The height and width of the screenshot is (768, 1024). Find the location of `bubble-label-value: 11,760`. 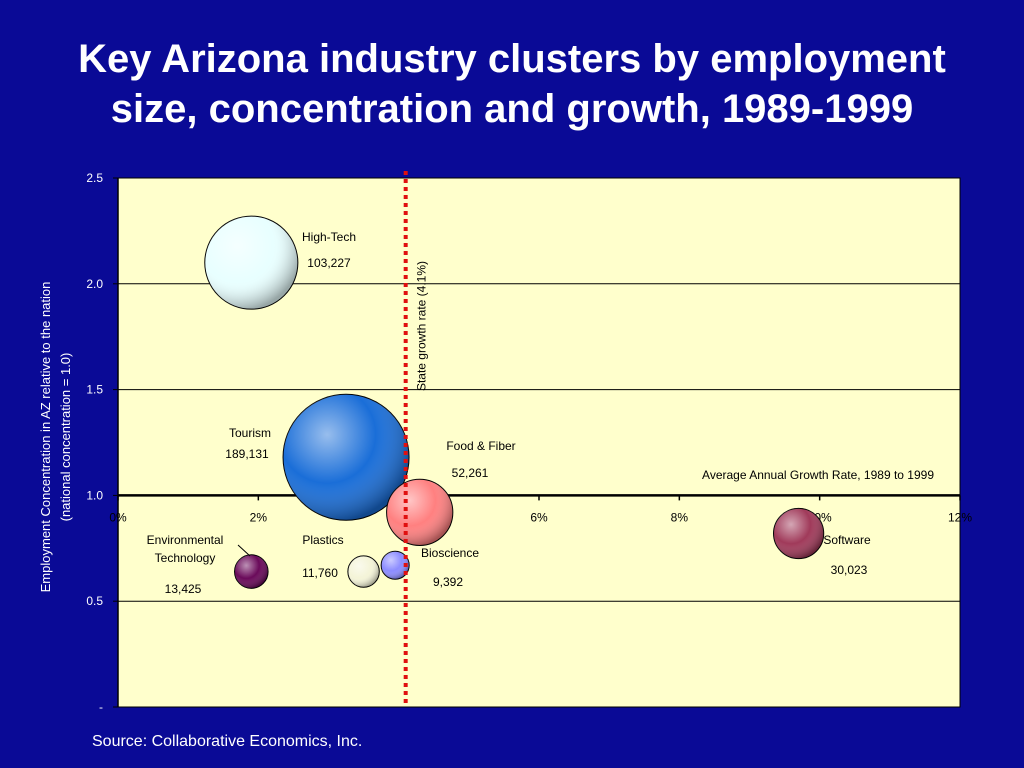

bubble-label-value: 11,760 is located at coordinates (320, 573).